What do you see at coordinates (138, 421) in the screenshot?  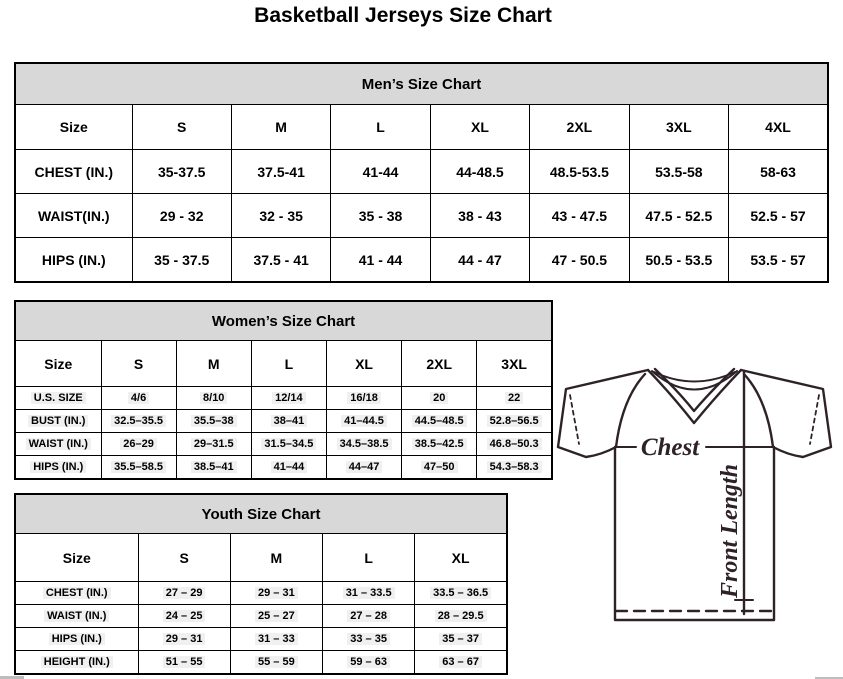 I see `cell-value: 32.5–35.5` at bounding box center [138, 421].